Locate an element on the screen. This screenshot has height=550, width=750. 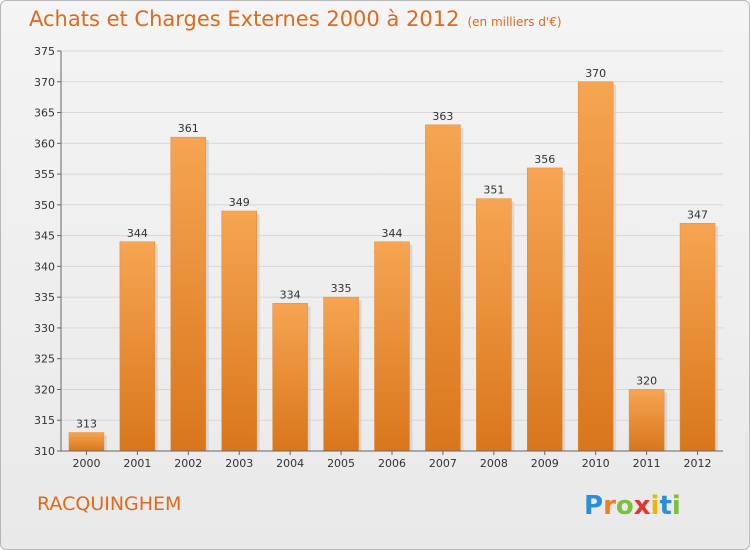
x-tick-label: 2012 is located at coordinates (698, 463).